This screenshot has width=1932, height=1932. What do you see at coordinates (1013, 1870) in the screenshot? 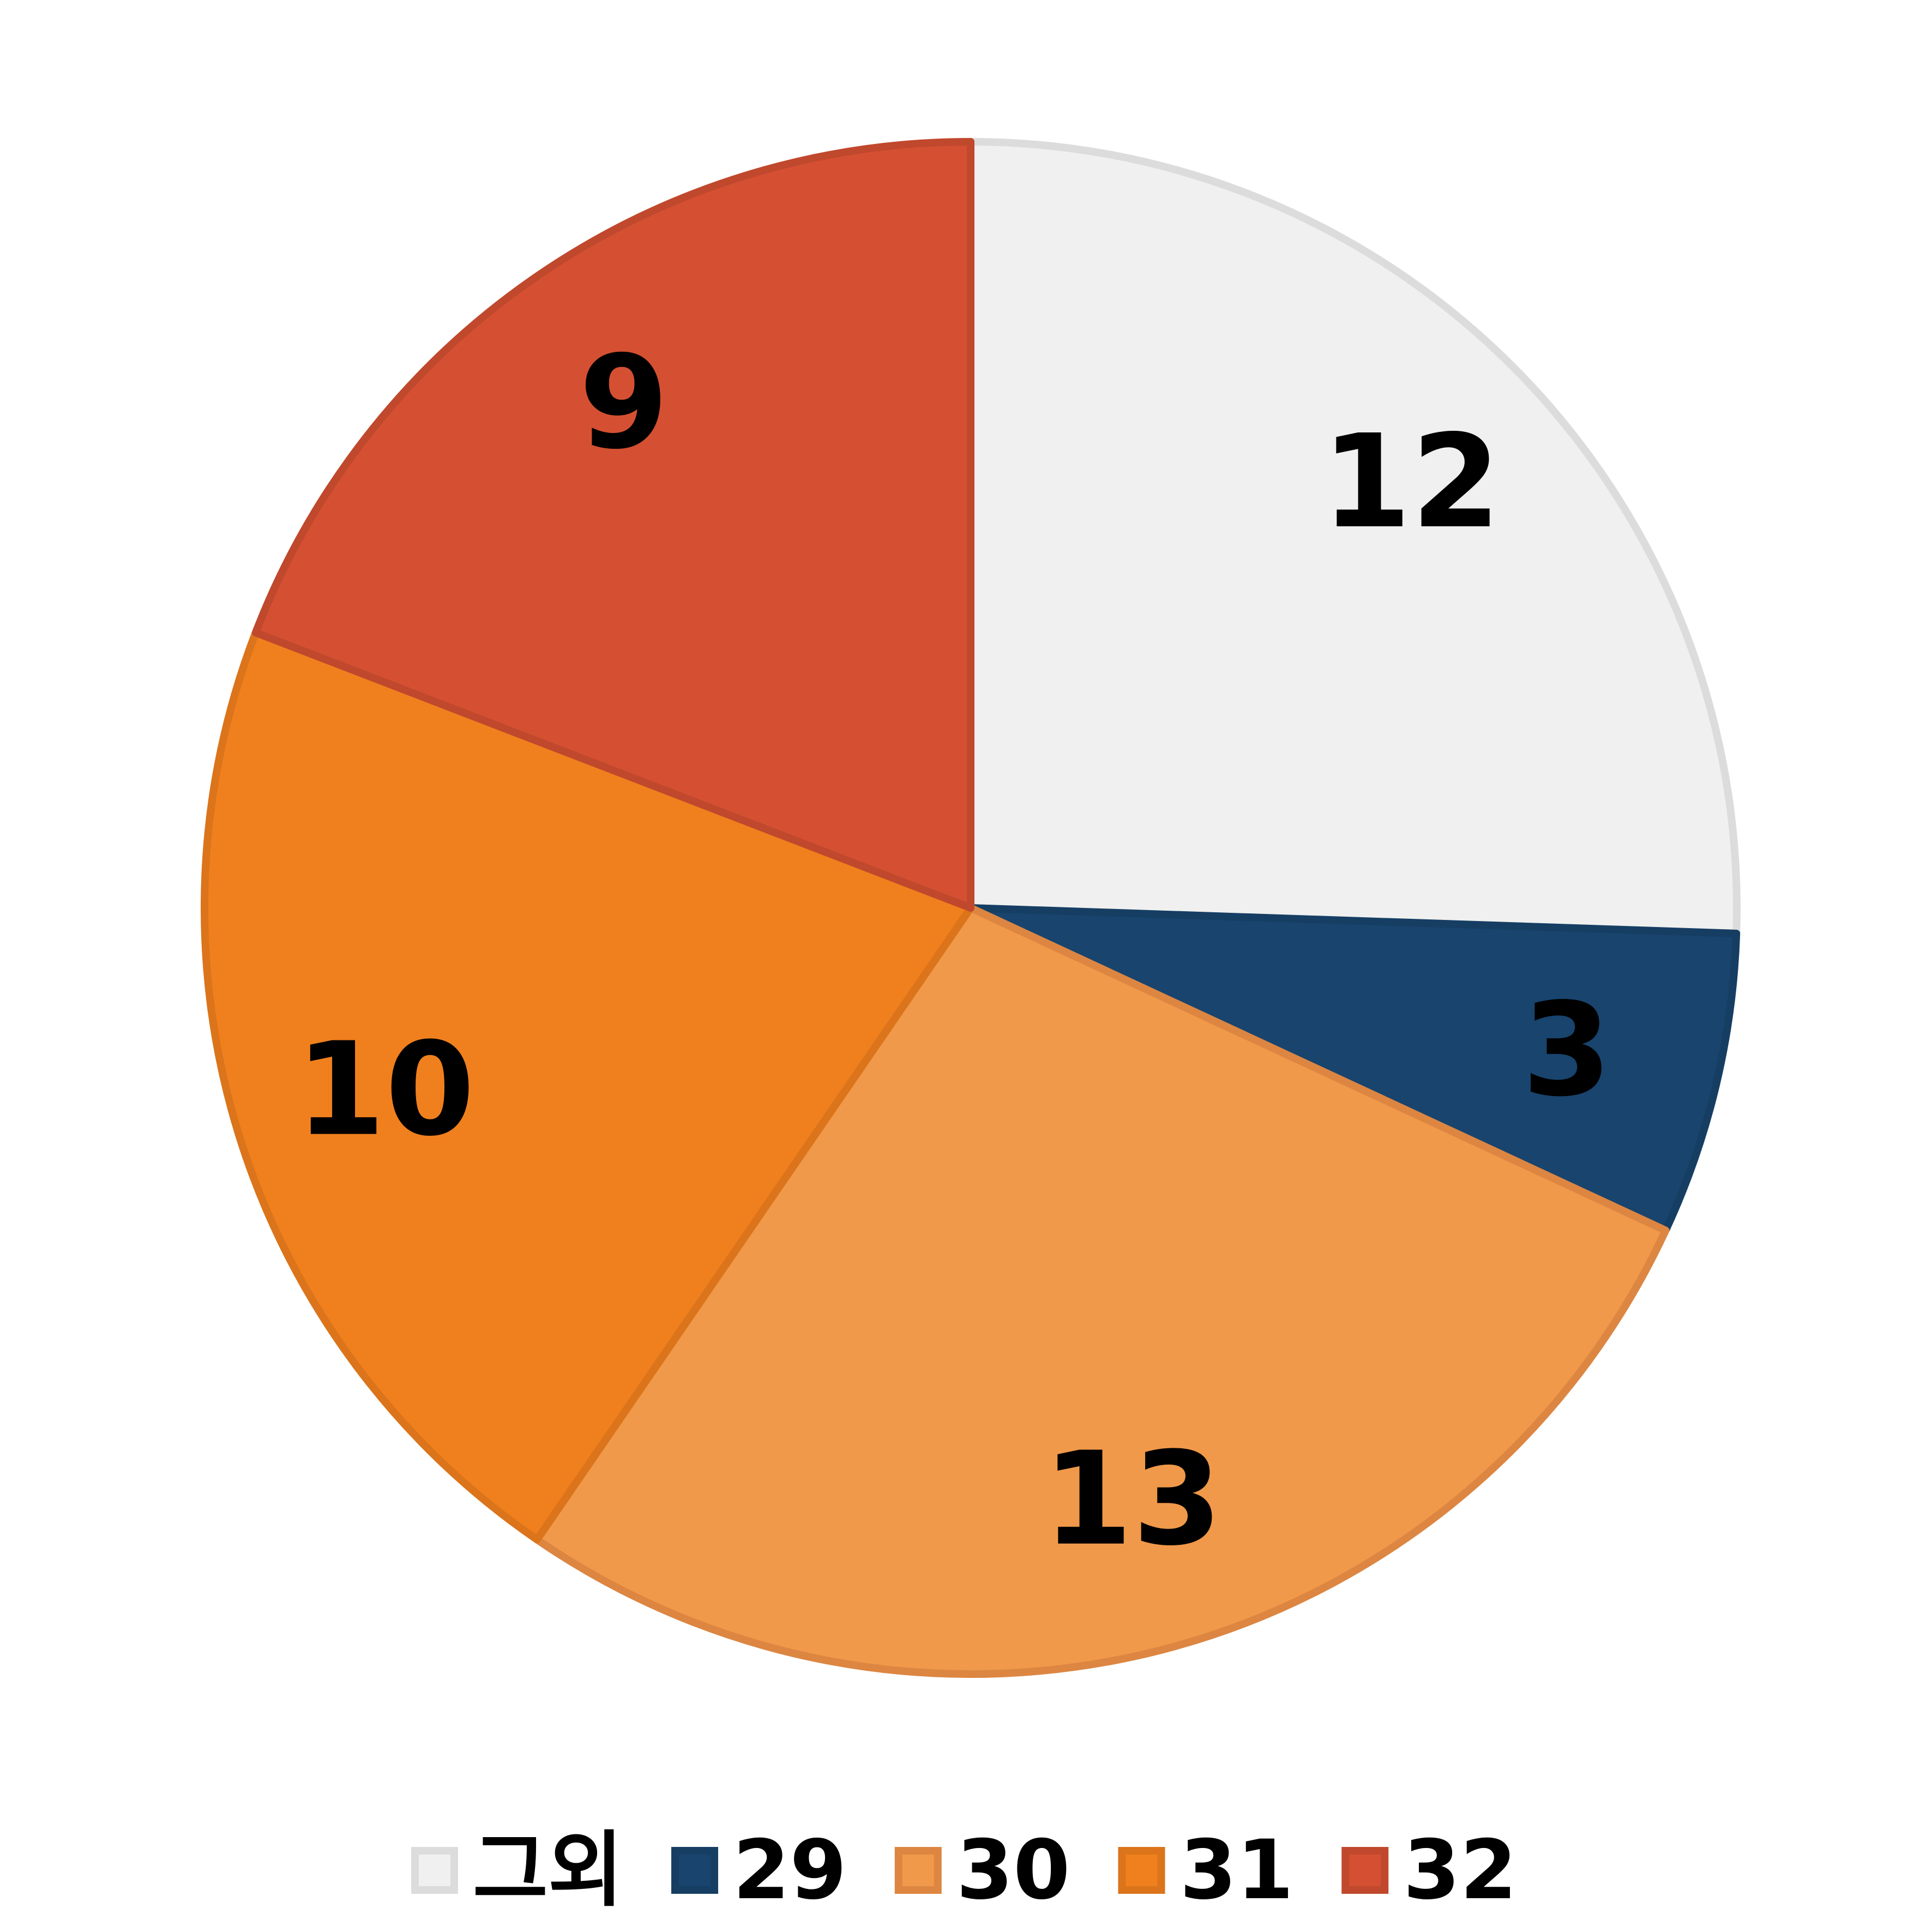
I see `legend-label: 30` at bounding box center [1013, 1870].